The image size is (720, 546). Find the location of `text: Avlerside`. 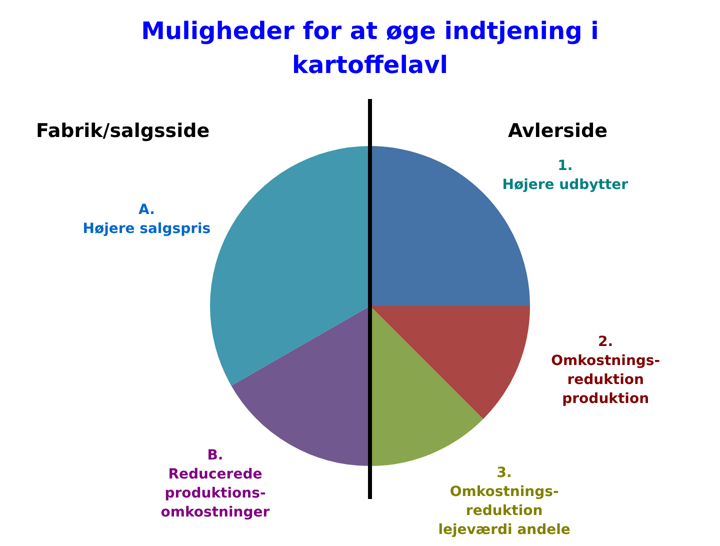

text: Avlerside is located at coordinates (558, 131).